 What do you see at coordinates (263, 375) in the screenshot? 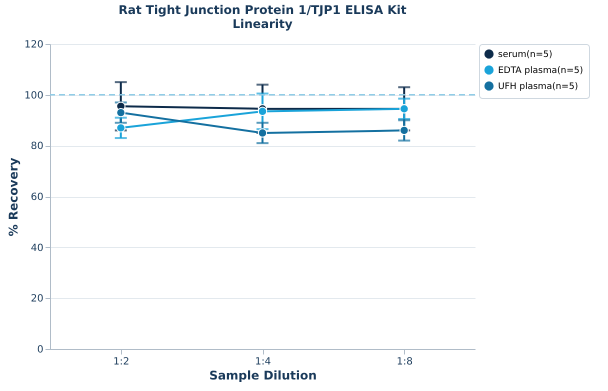
I see `x-axis-title: Sample Dilution` at bounding box center [263, 375].